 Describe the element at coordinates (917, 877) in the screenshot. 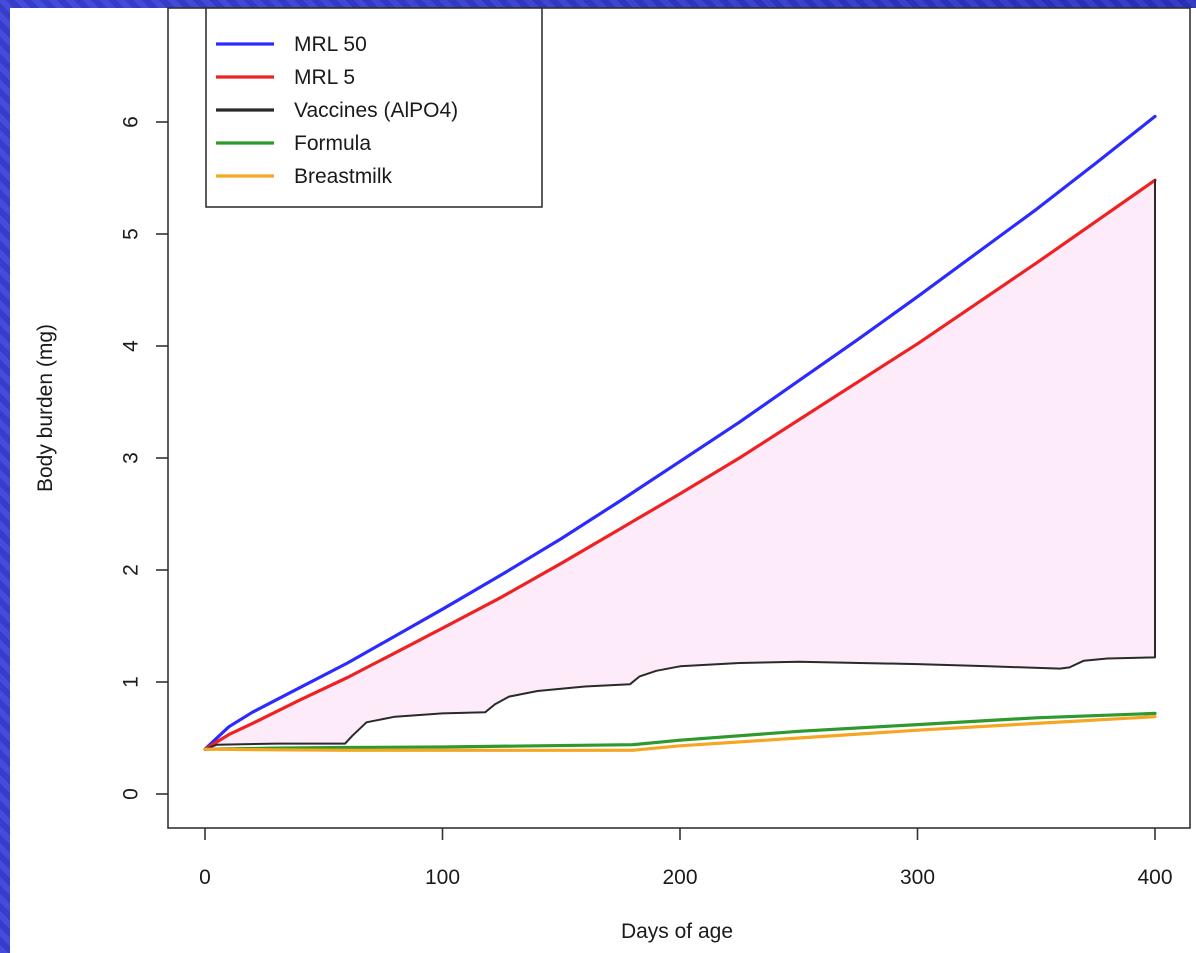

I see `x-tick-label: 300` at that location.